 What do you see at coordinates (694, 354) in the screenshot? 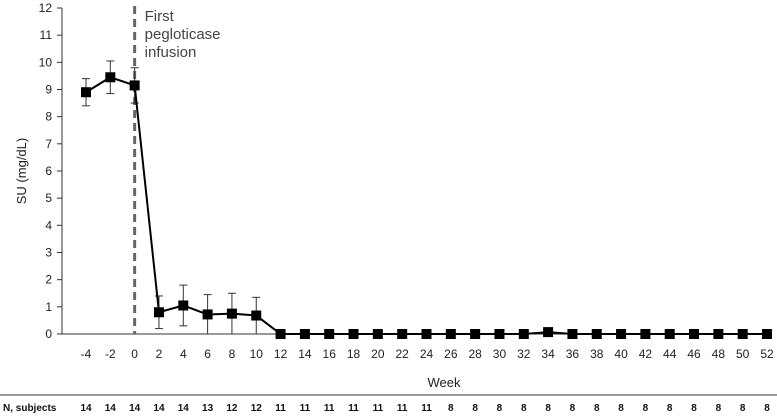
I see `x-tick-label: 46` at bounding box center [694, 354].